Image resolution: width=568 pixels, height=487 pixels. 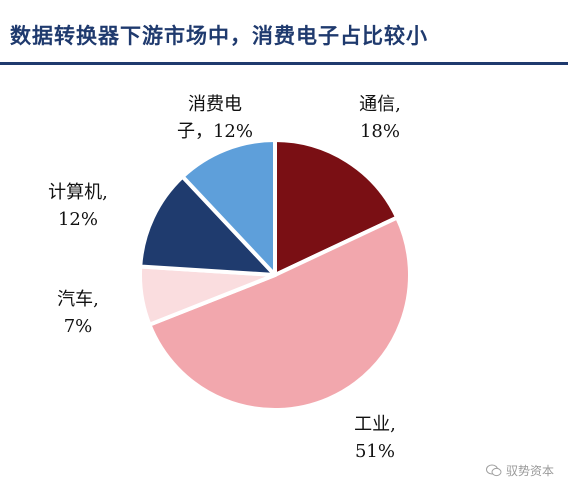 What do you see at coordinates (529, 471) in the screenshot?
I see `watermark-text: 驭势资本` at bounding box center [529, 471].